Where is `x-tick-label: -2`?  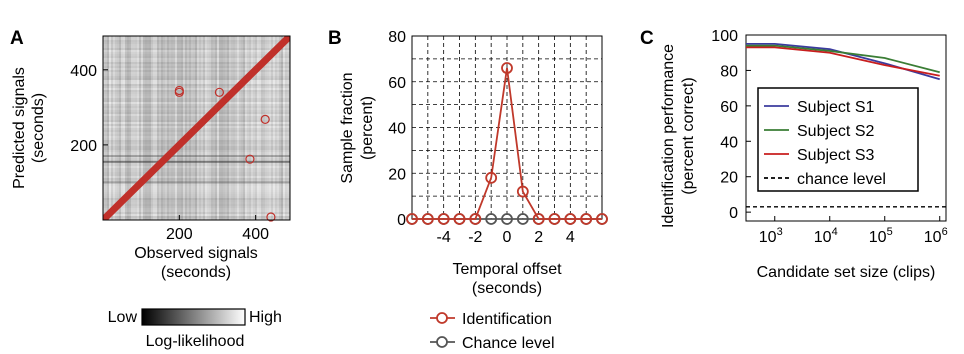 x-tick-label: -2 is located at coordinates (475, 237).